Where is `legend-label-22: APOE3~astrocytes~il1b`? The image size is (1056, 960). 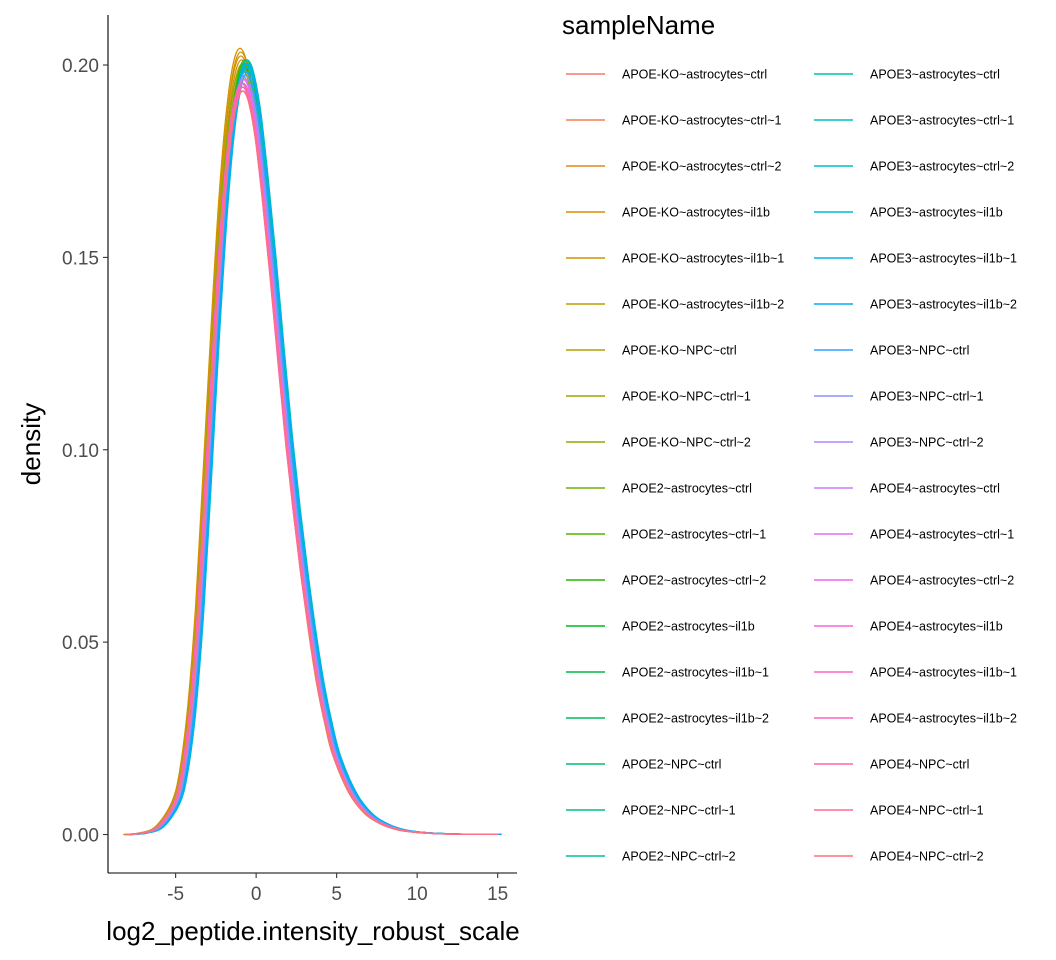
legend-label-22: APOE3~astrocytes~il1b is located at coordinates (936, 213).